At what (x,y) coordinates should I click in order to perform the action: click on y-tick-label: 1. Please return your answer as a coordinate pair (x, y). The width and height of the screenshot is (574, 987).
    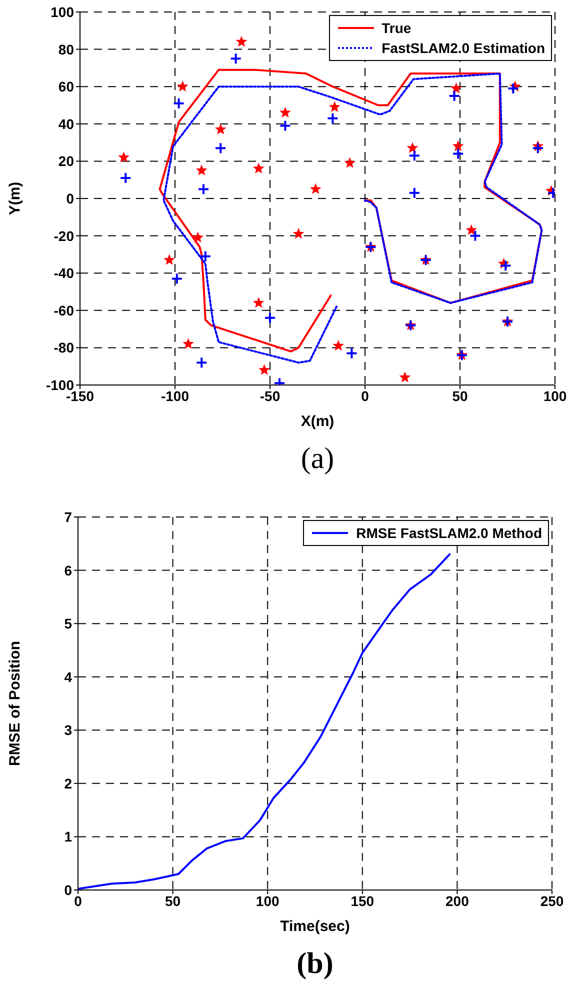
    Looking at the image, I should click on (68, 836).